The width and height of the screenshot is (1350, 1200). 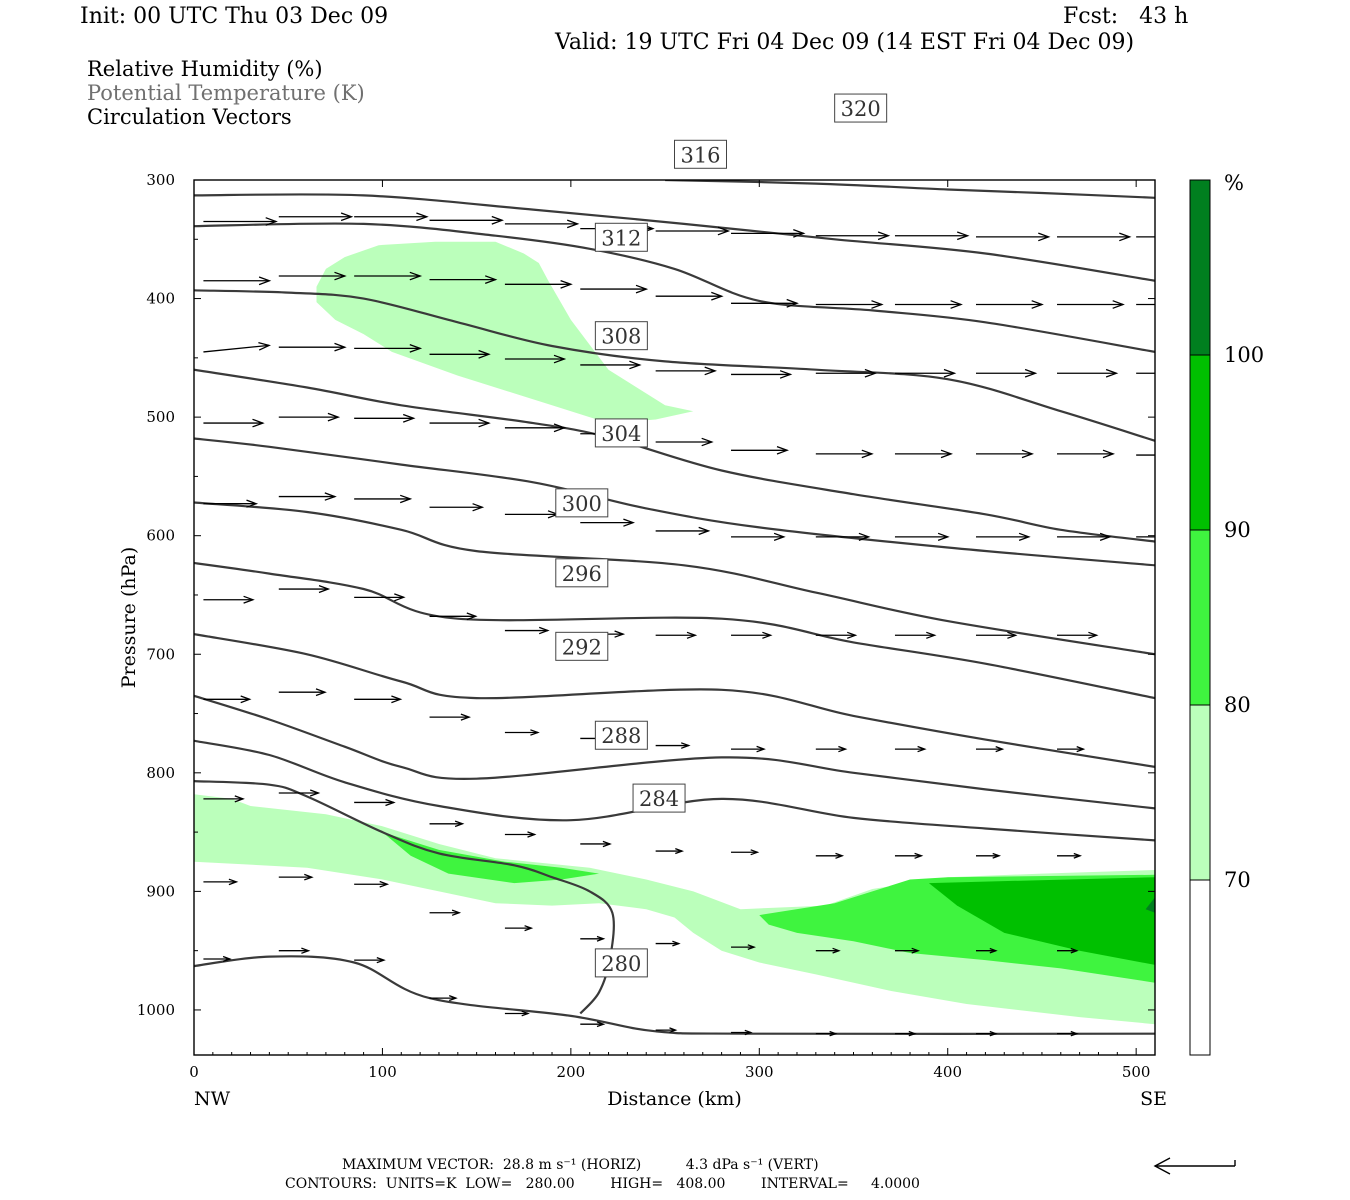 I want to click on contour-label-284: 284, so click(x=659, y=799).